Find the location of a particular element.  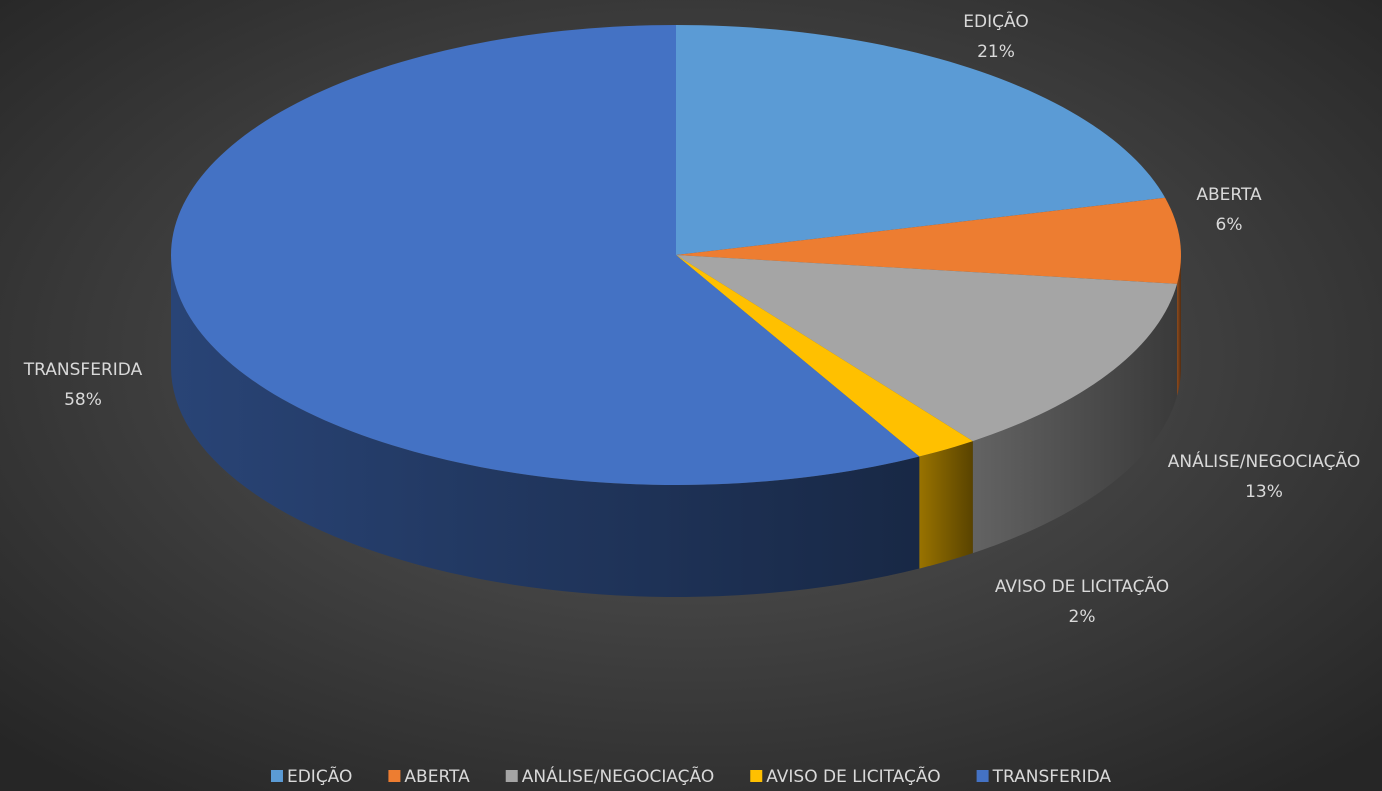

data-label-category: ABERTA is located at coordinates (1229, 195).